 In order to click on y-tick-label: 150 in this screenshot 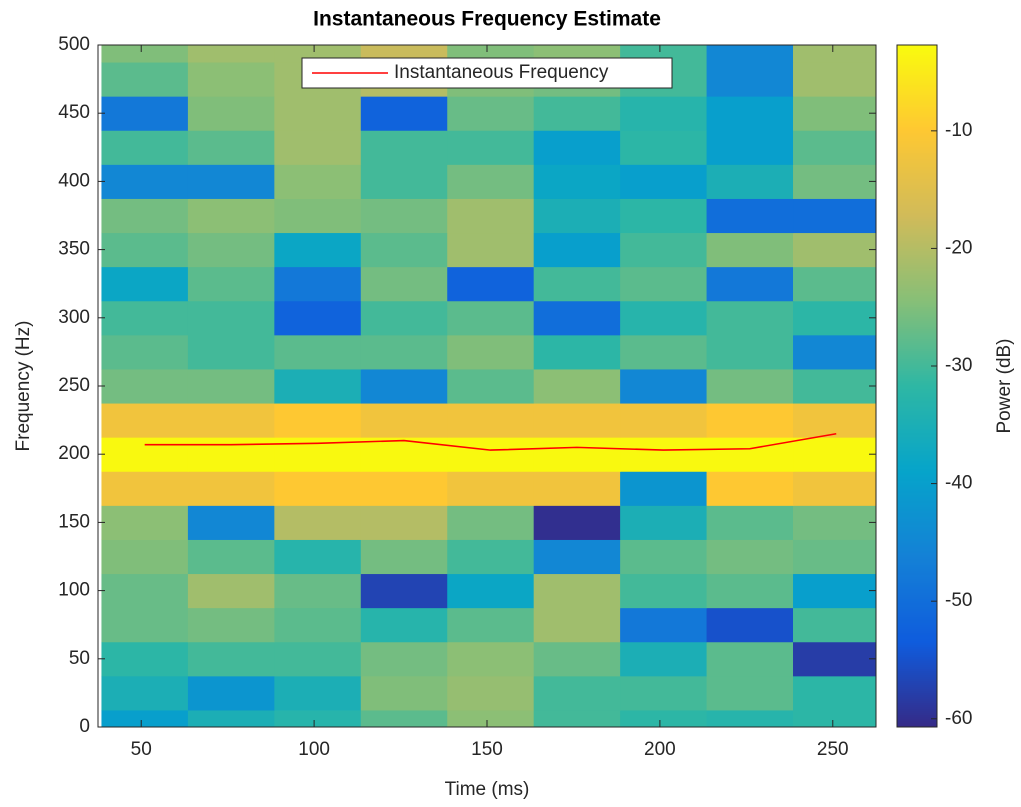, I will do `click(74, 521)`.